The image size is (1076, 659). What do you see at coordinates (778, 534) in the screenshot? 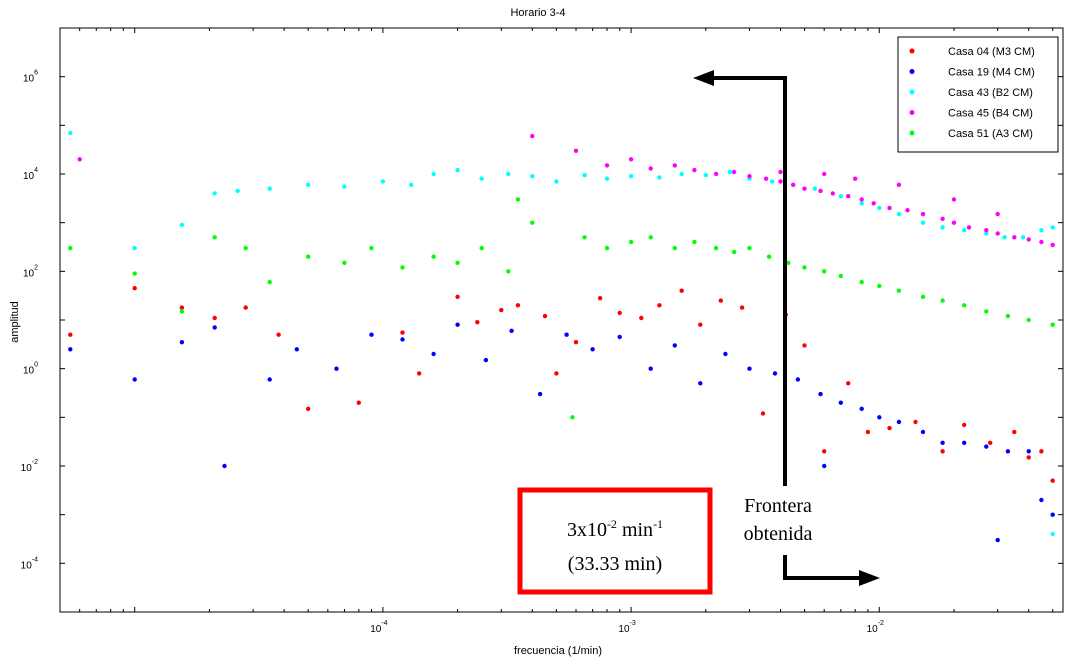
I see `frontier-label-line2: obtenida` at bounding box center [778, 534].